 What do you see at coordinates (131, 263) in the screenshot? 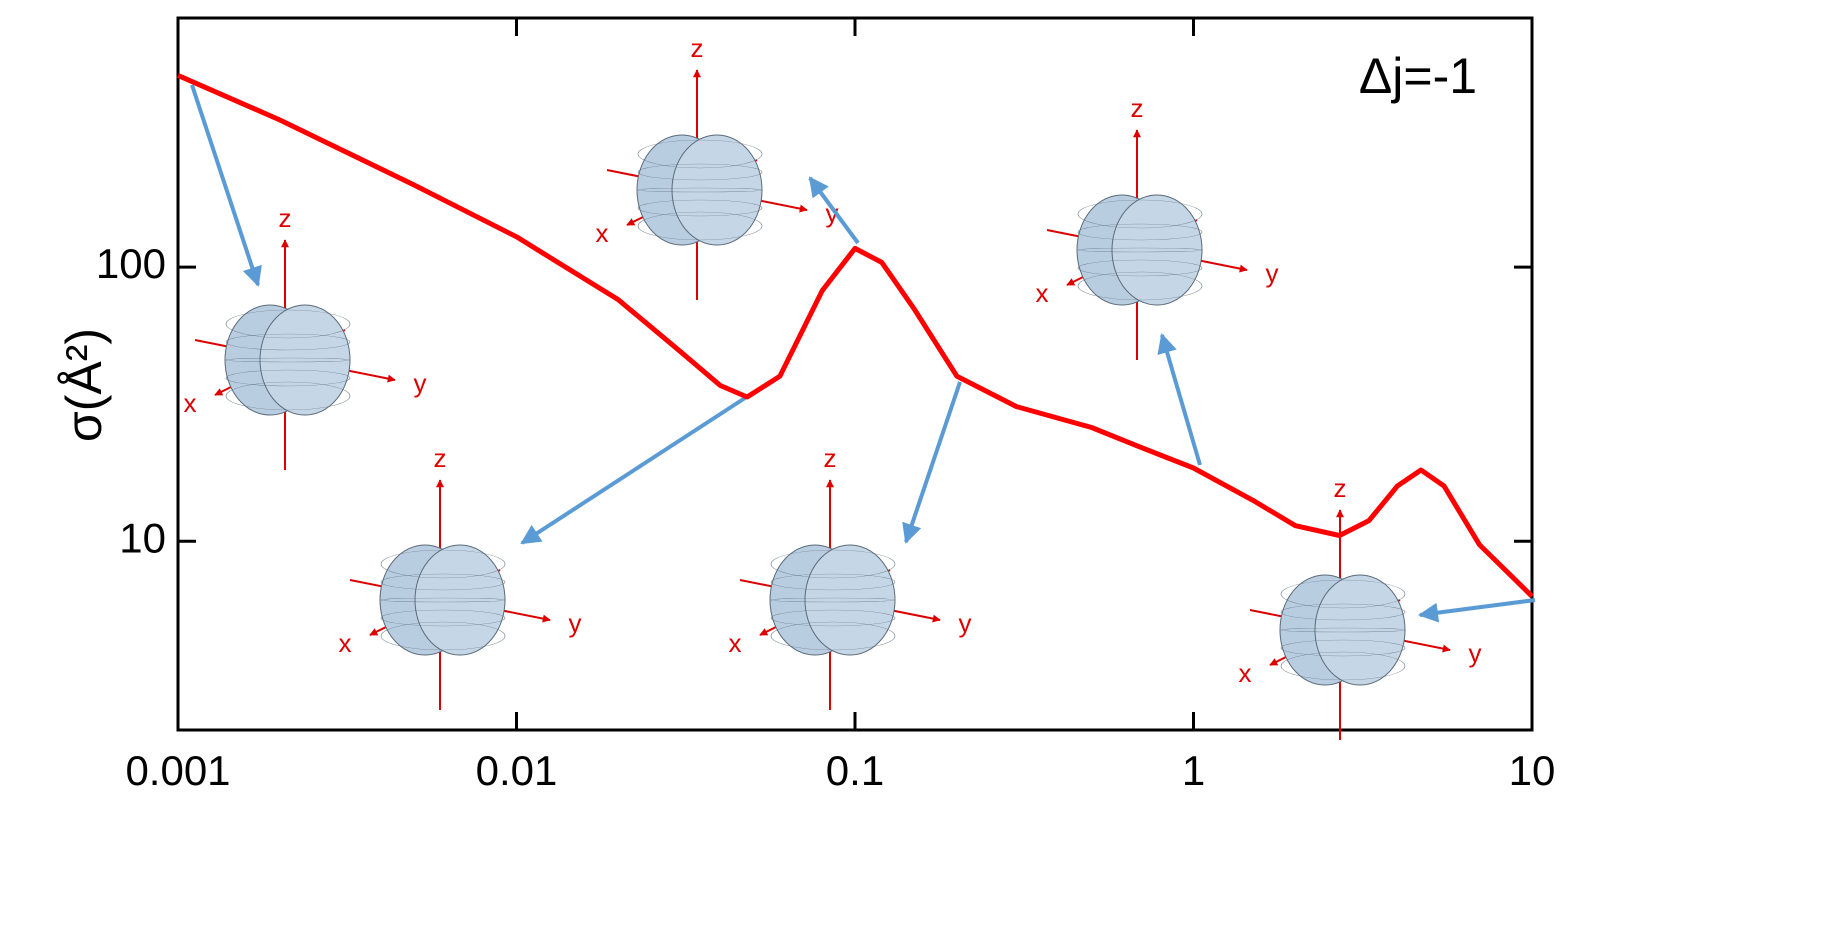
I see `y-tick-label: 100` at bounding box center [131, 263].